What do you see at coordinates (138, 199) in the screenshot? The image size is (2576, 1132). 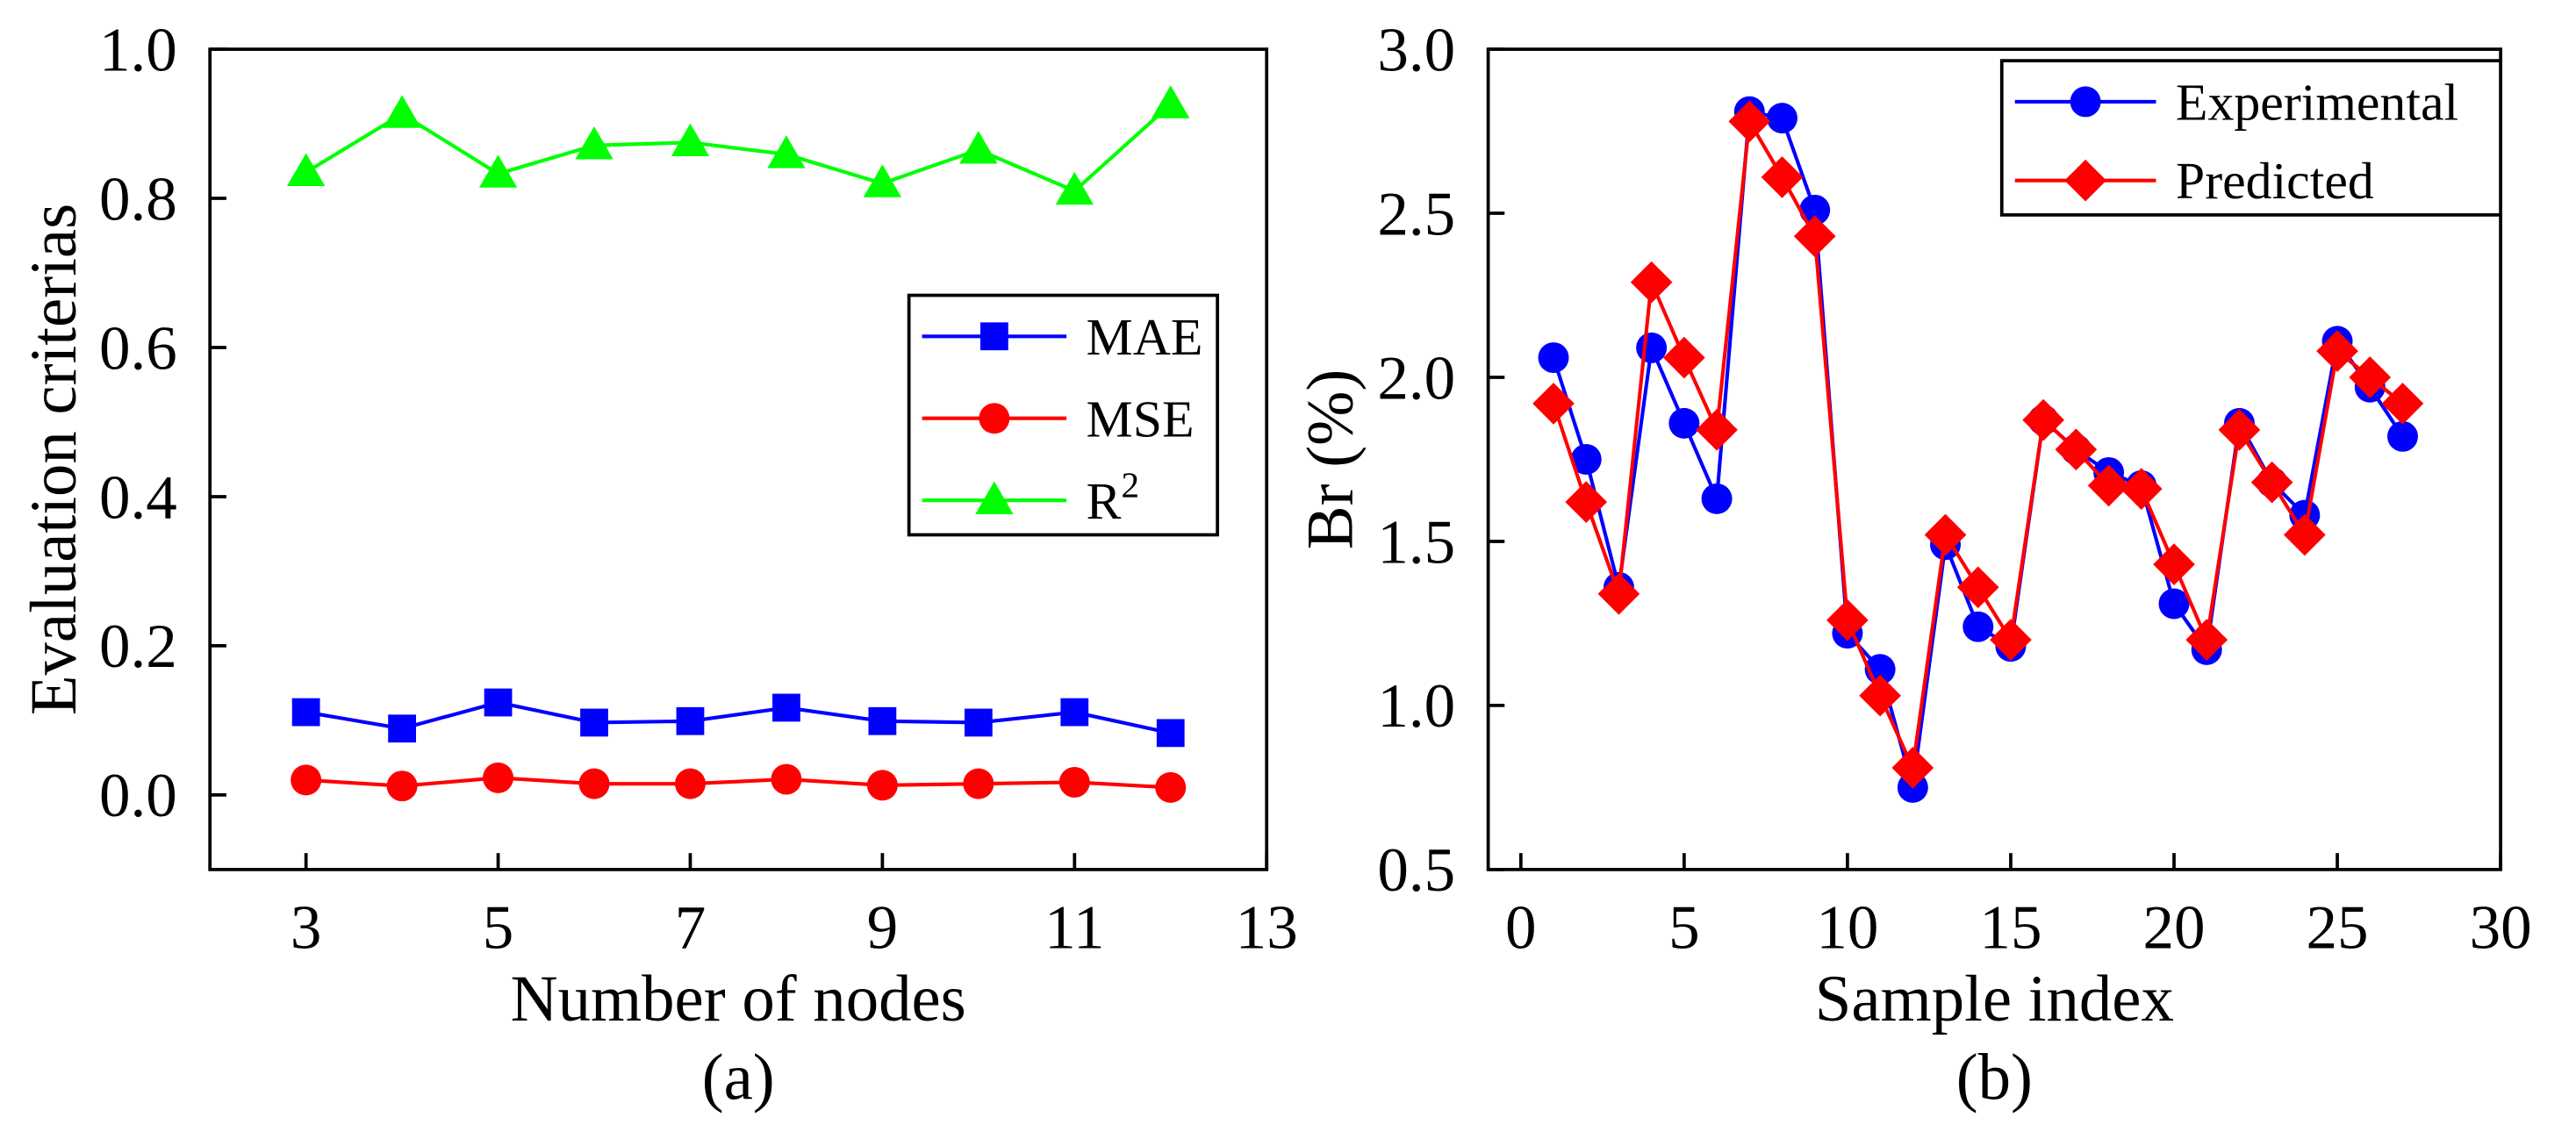 I see `y-tick-label: 0.8` at bounding box center [138, 199].